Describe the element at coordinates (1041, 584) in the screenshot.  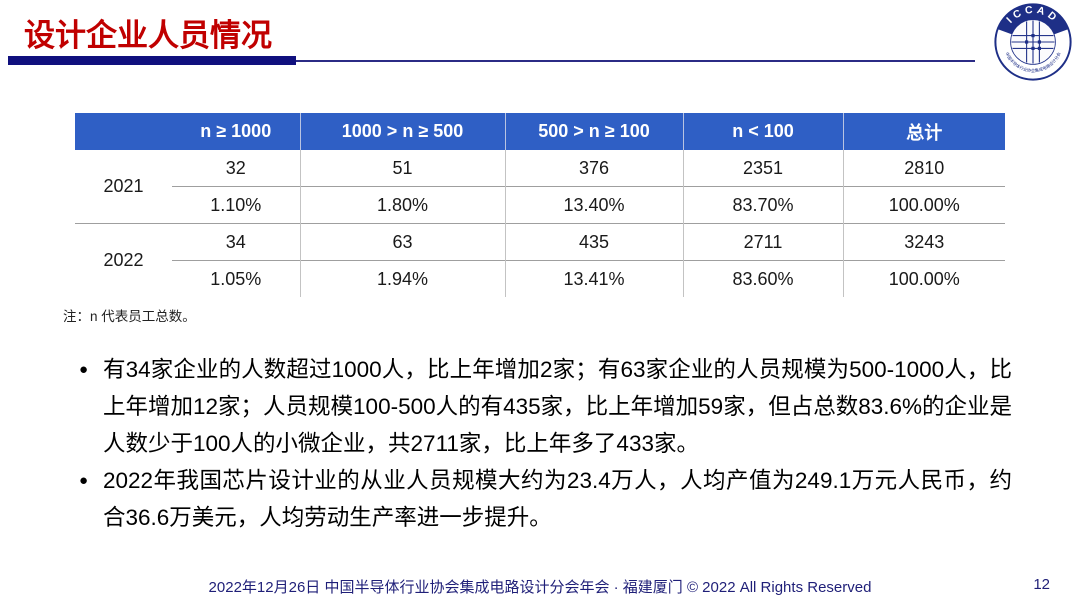
I see `page-number: 12` at that location.